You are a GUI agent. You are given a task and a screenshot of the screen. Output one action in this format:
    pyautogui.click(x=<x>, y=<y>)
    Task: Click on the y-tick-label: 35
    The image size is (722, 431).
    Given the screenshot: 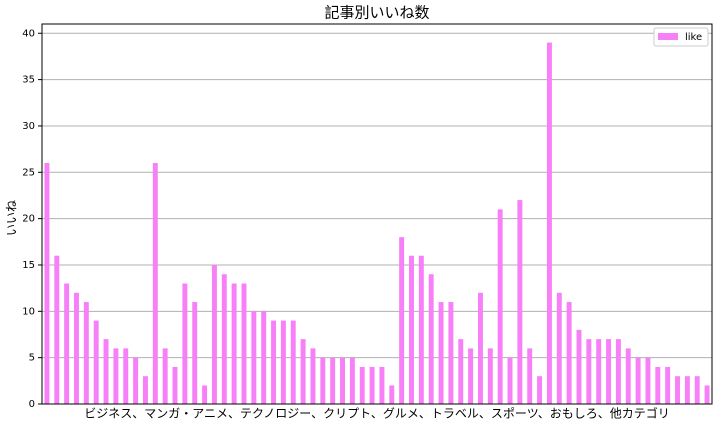 What is the action you would take?
    pyautogui.click(x=28, y=80)
    